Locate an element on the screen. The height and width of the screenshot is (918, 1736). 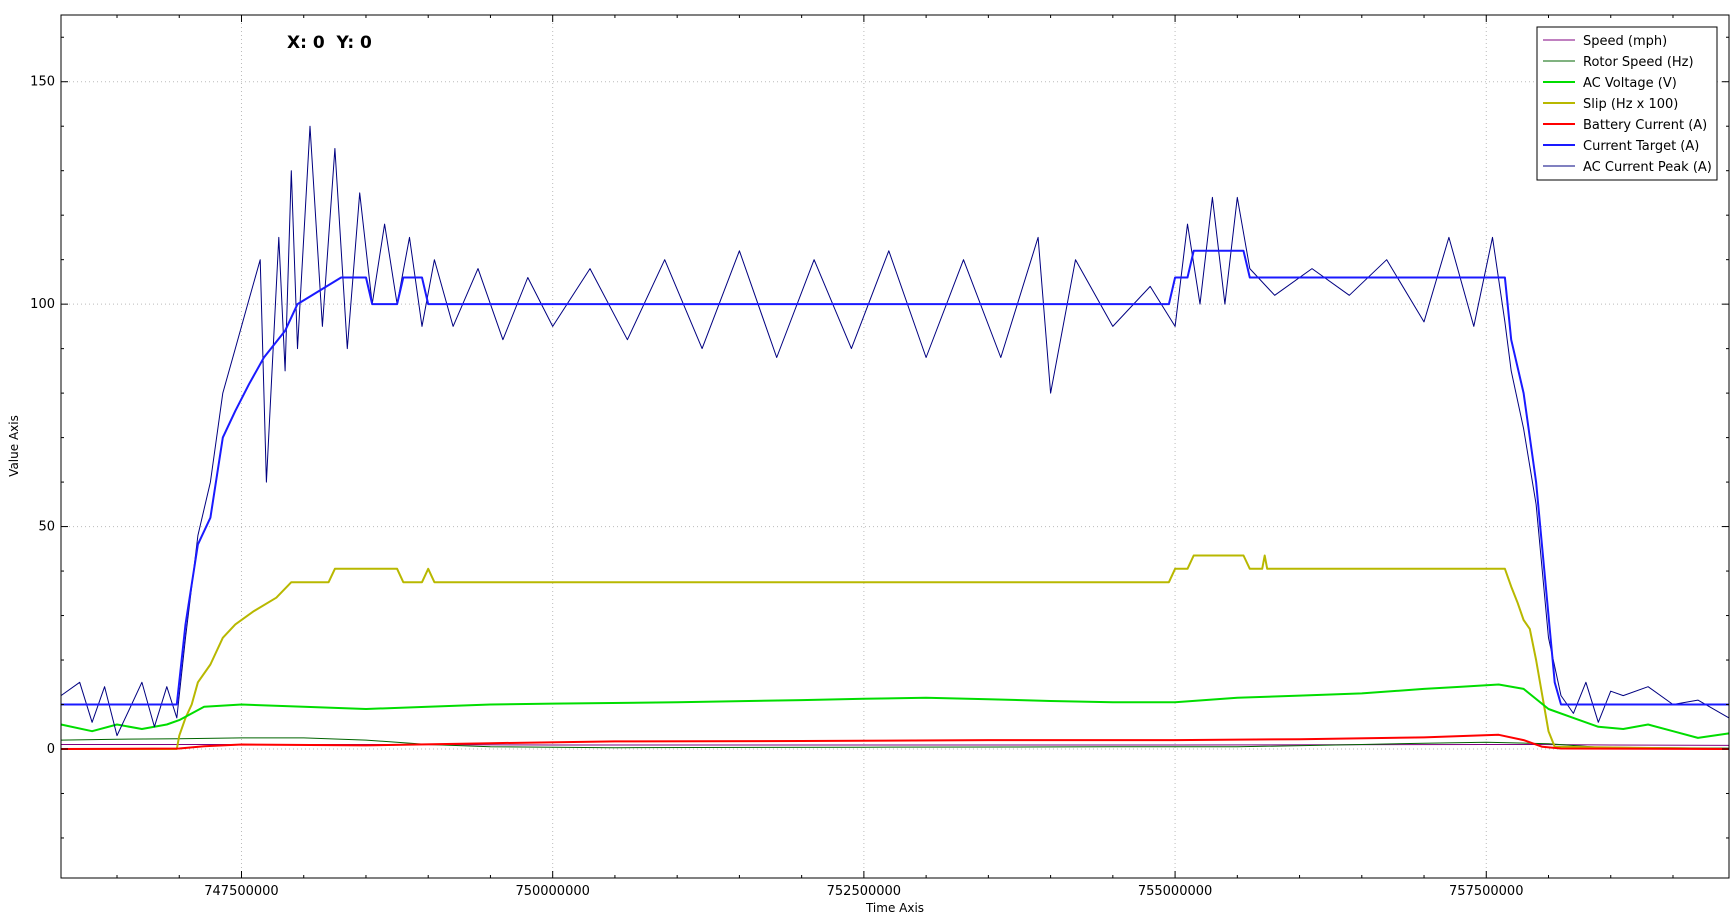
coordinate-readout: X: 0 Y: 0 is located at coordinates (329, 43).